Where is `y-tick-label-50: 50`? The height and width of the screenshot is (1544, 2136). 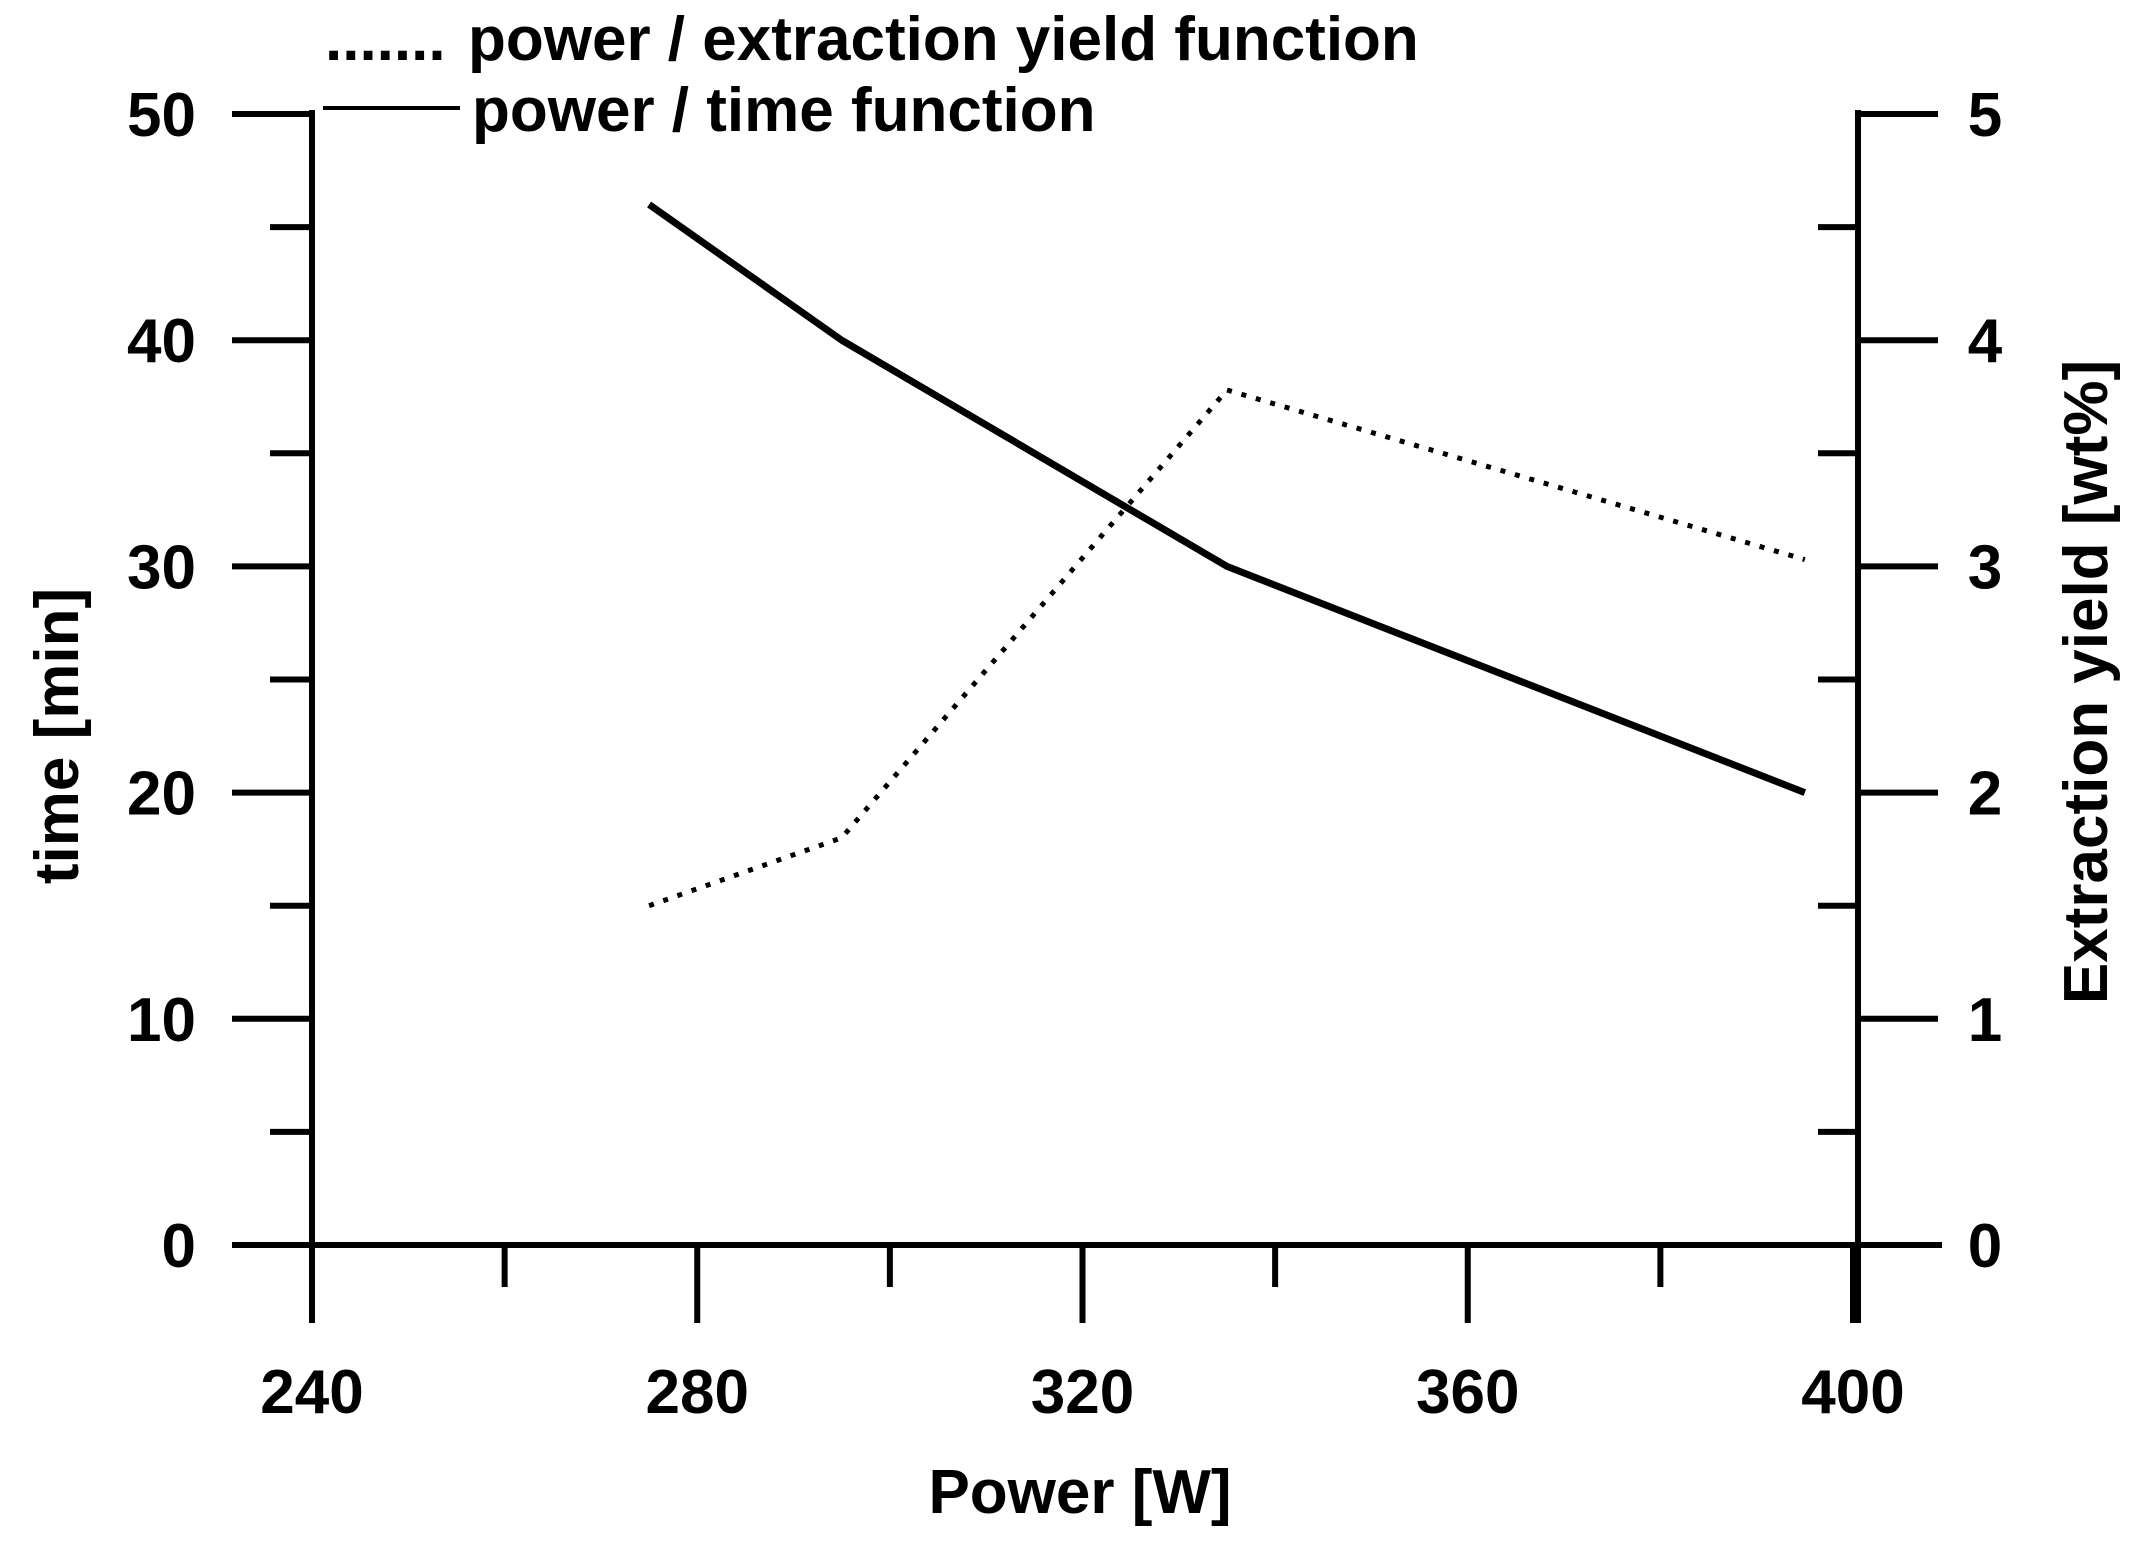 y-tick-label-50: 50 is located at coordinates (161, 115).